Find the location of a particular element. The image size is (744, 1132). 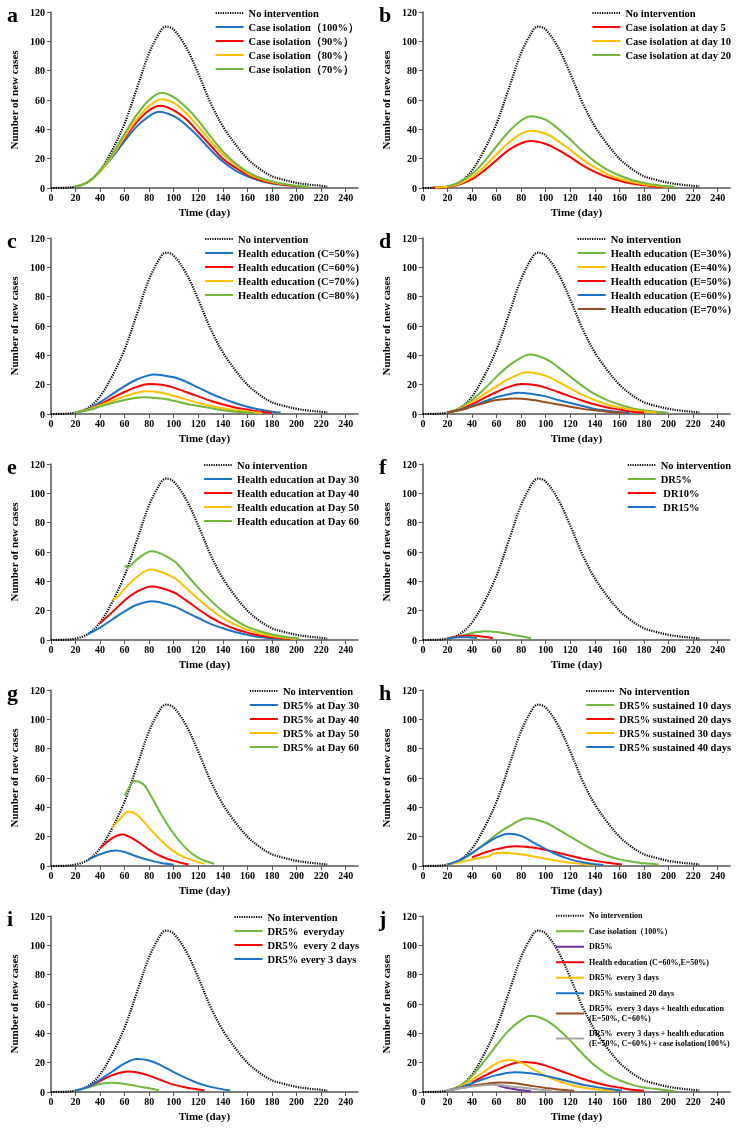

legend-label: DR5% at Day 50 is located at coordinates (321, 733).